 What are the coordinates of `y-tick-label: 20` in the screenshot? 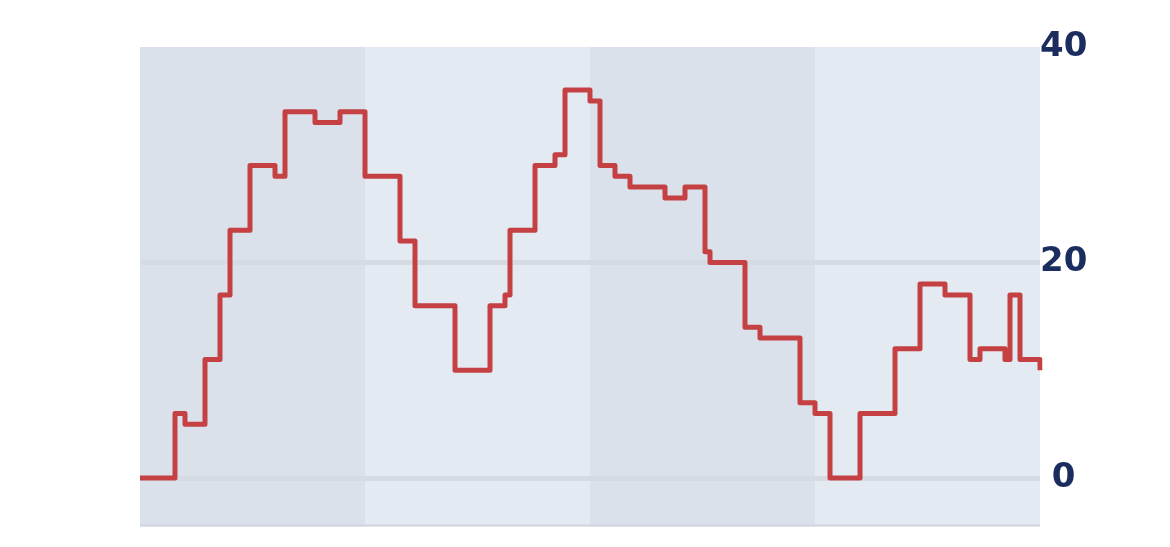 It's located at (1063, 259).